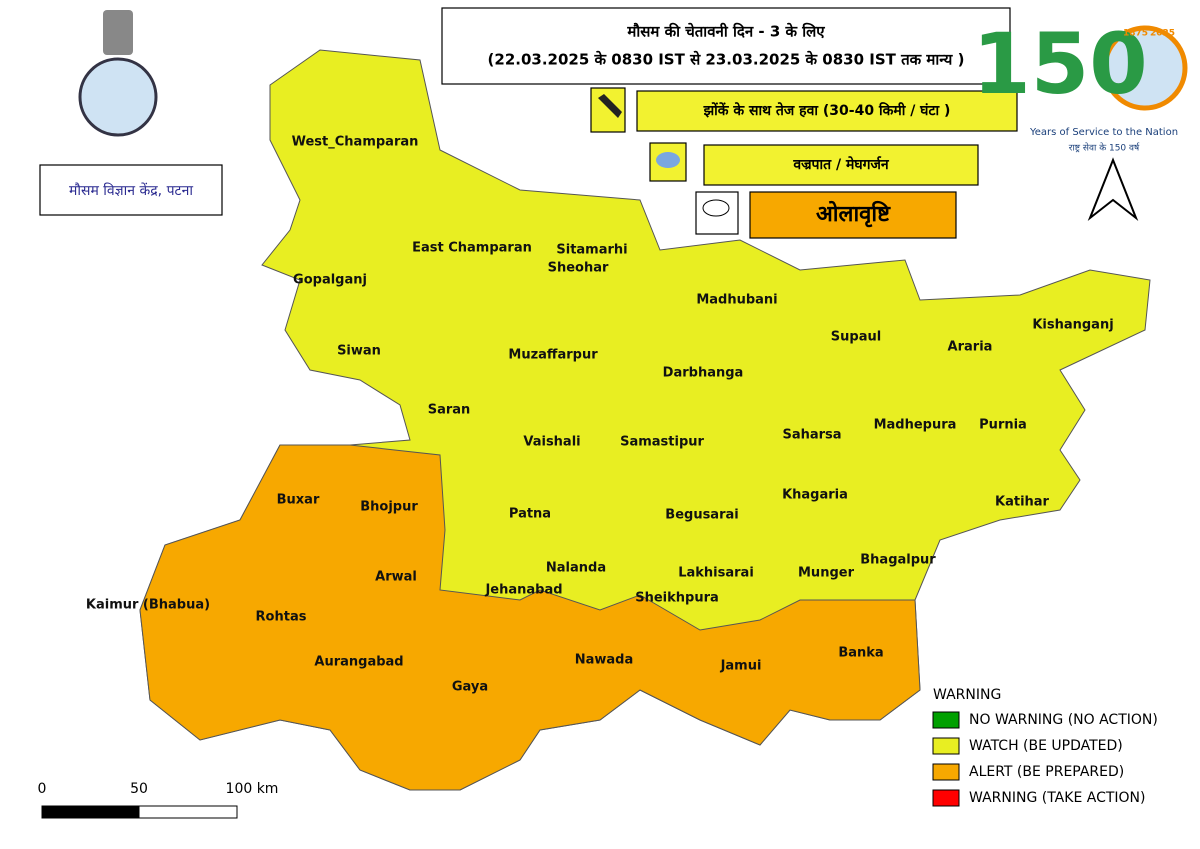 The image size is (1200, 849). I want to click on legend-label: WATCH (BE UPDATED), so click(1046, 746).